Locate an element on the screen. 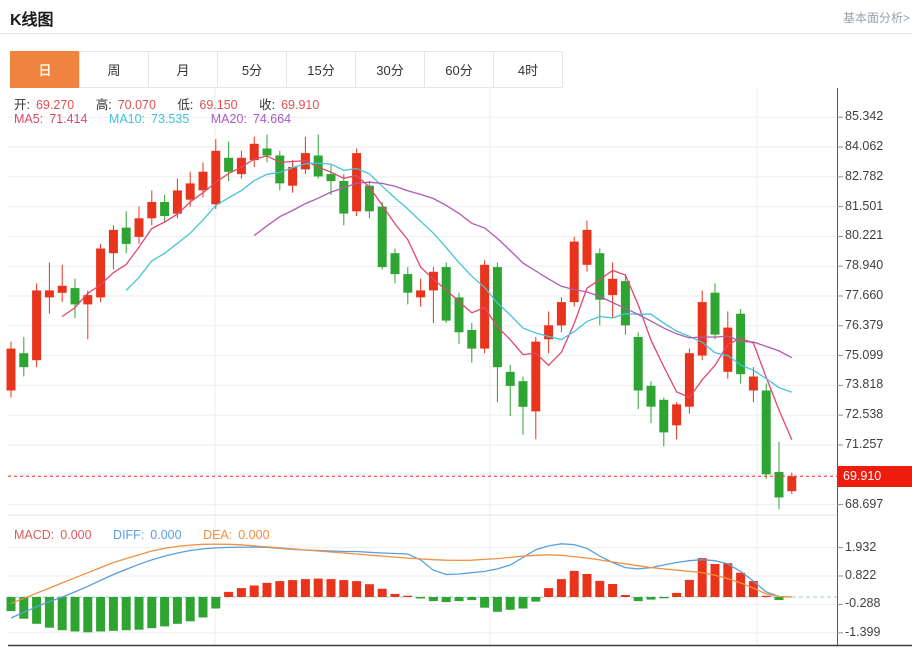 This screenshot has height=649, width=912. close-value: 69.910 is located at coordinates (300, 105).